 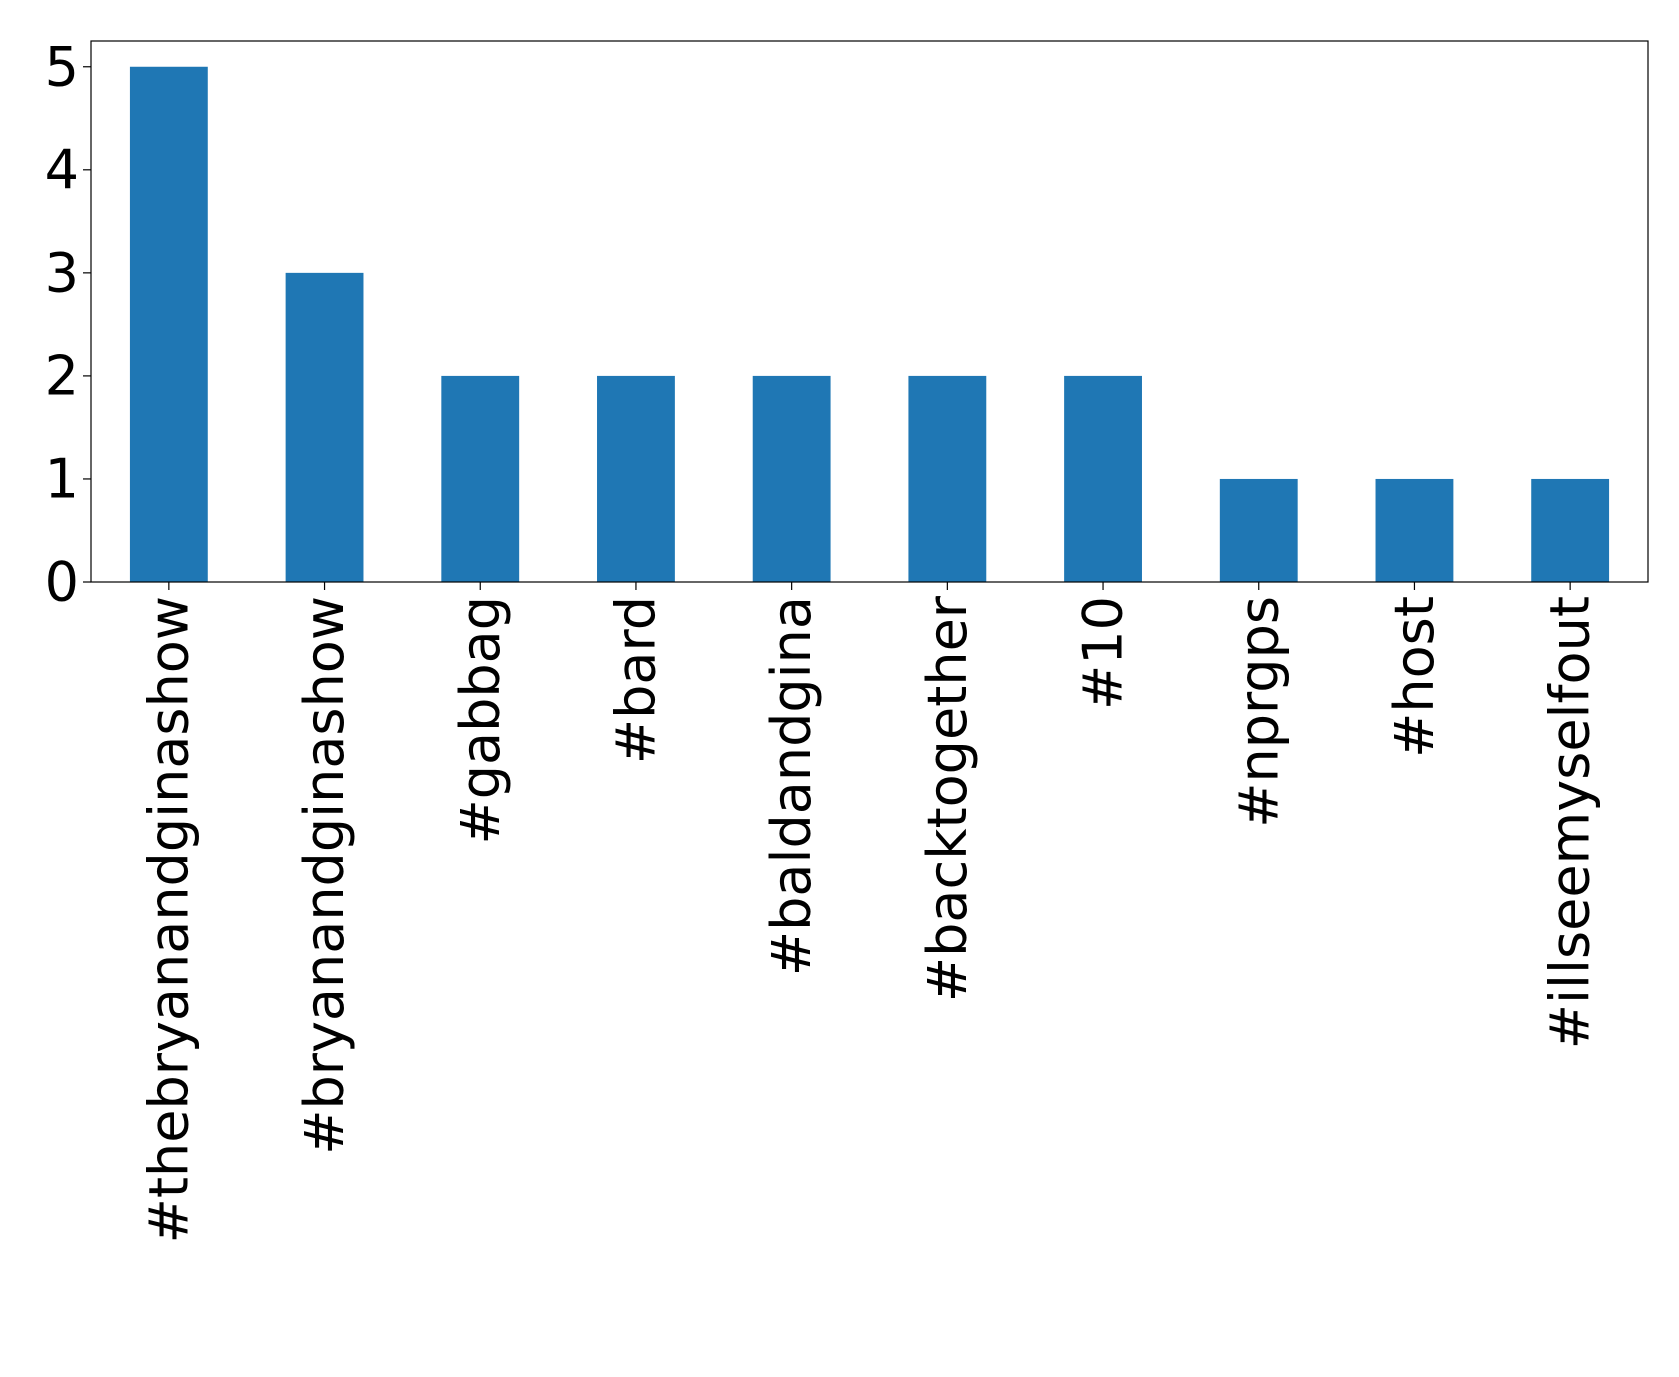 What do you see at coordinates (1103, 653) in the screenshot?
I see `x-tick-label: #10` at bounding box center [1103, 653].